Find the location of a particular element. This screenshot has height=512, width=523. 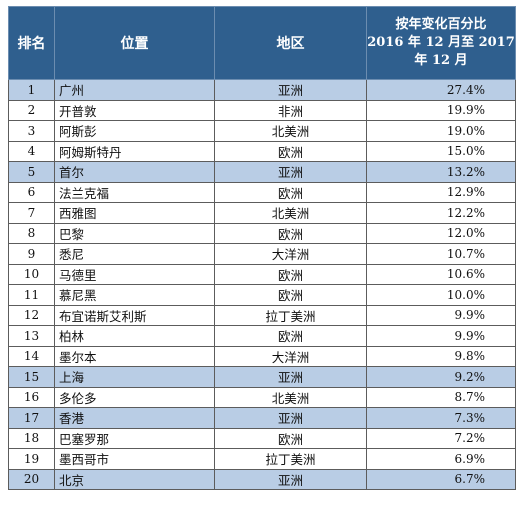

change-cell: 6.9% is located at coordinates (441, 459).